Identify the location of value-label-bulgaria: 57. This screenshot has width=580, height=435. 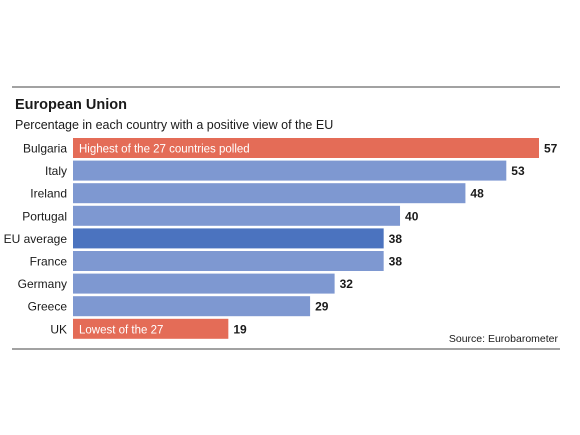
(551, 149).